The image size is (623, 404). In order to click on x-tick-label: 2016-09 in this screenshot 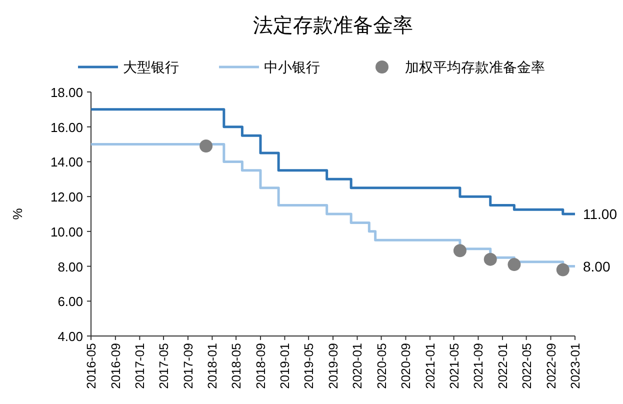, I will do `click(115, 365)`.